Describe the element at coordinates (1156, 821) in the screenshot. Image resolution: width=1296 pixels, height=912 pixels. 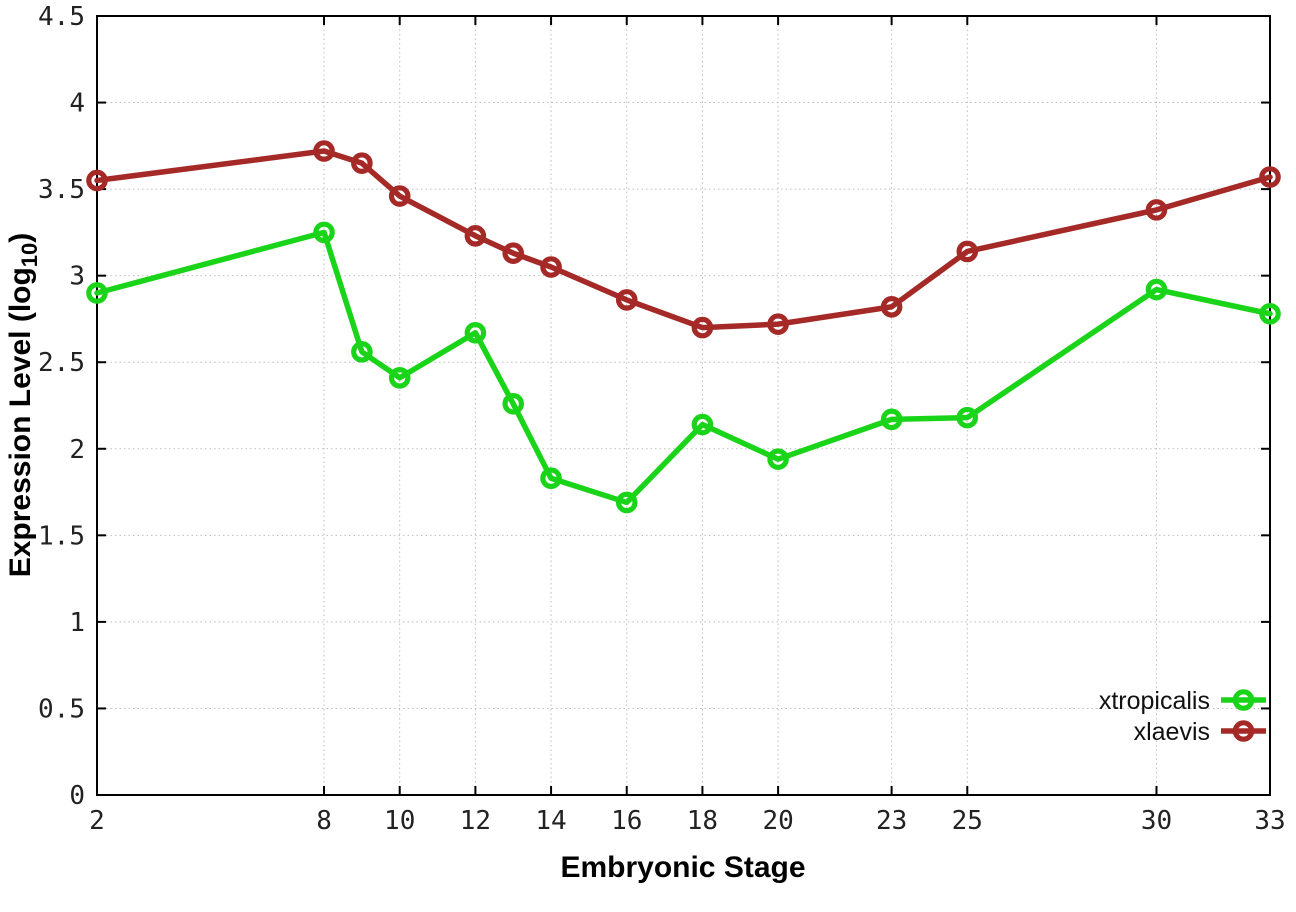
I see `x-tick-label: 30` at that location.